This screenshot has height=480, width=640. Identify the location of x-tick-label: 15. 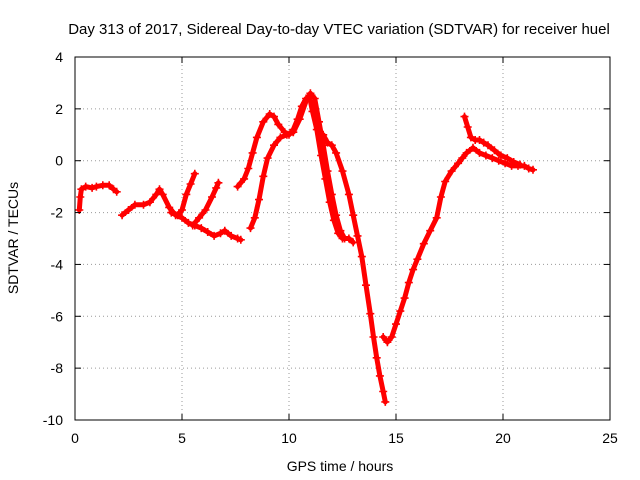
(396, 438).